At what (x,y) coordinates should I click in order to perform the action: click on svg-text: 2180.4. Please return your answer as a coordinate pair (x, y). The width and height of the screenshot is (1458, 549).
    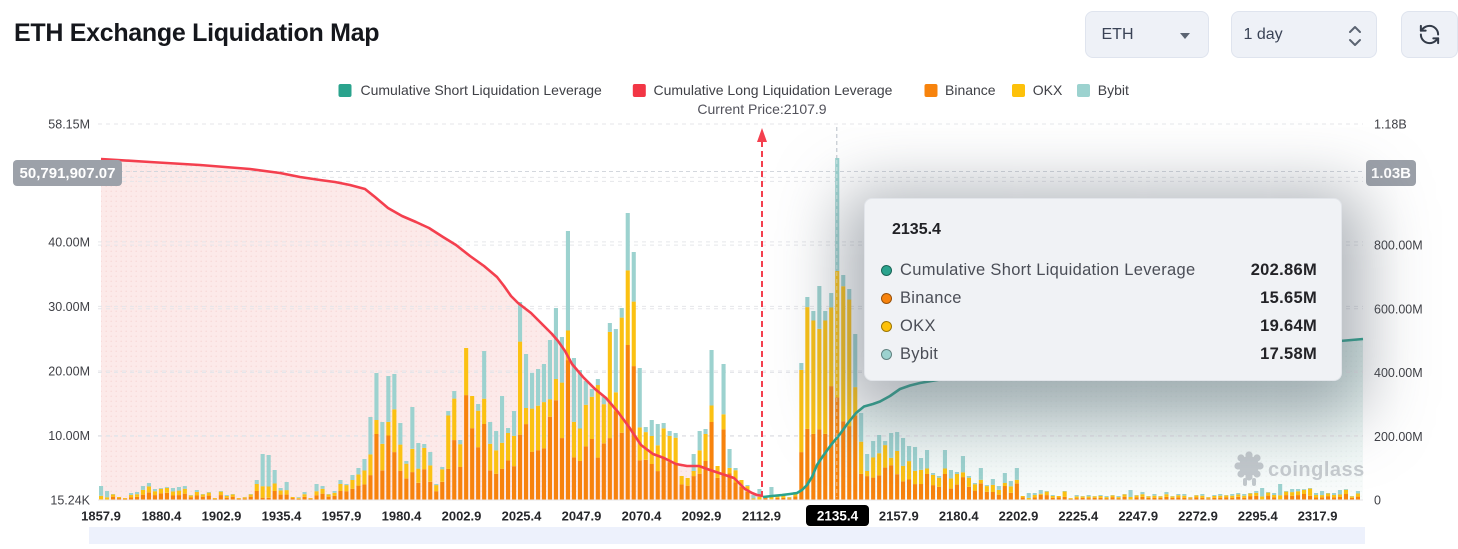
    Looking at the image, I should click on (959, 516).